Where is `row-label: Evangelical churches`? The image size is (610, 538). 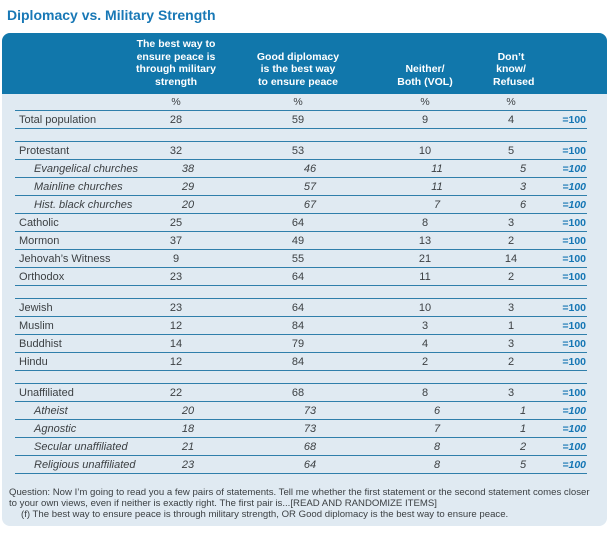
row-label: Evangelical churches is located at coordinates (86, 168).